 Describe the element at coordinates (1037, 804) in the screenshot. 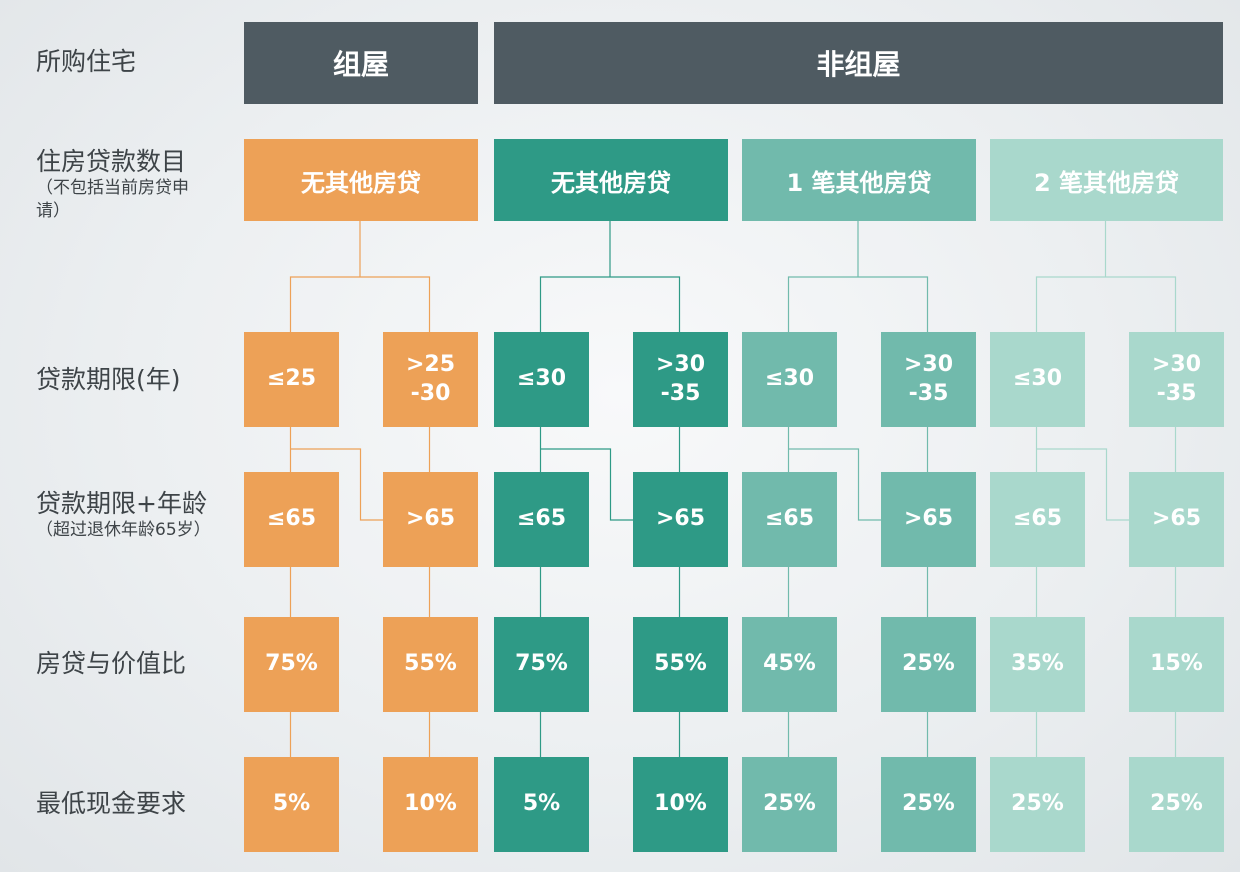

I see `cash-cell-3-left: 25%` at that location.